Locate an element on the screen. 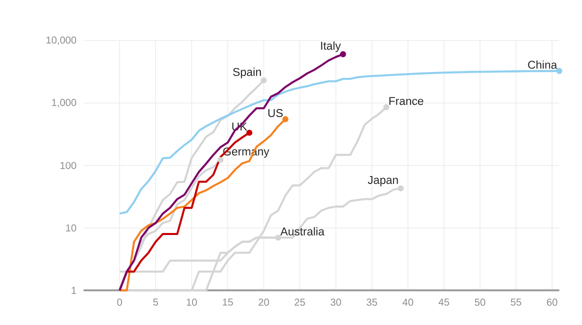 The image size is (582, 325). x-tick-label: 15 is located at coordinates (227, 302).